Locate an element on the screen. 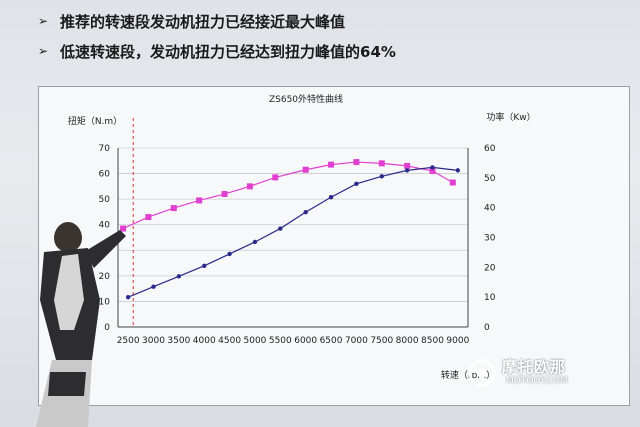 This screenshot has height=427, width=640. bullet-1: ➢ 推荐的转速段发动机扭力已经接近最大峰值 is located at coordinates (333, 21).